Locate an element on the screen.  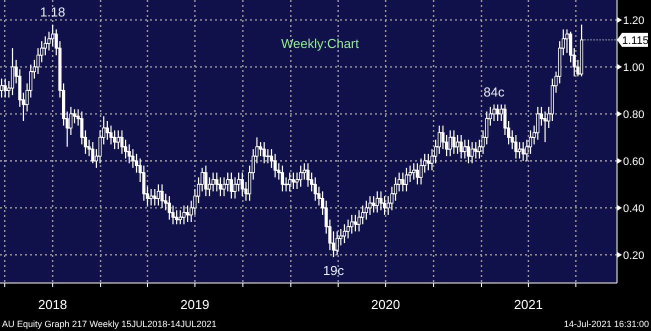
x-tick-label: 2018 is located at coordinates (53, 304).